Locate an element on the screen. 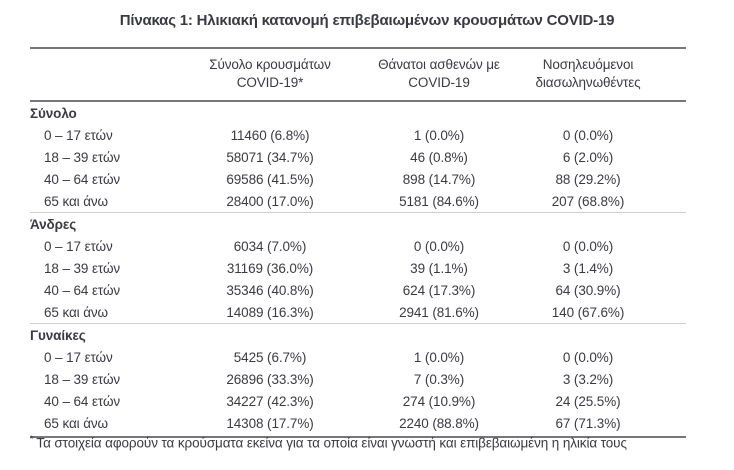 The height and width of the screenshot is (470, 734). deaths-value: 624 (17.3%) is located at coordinates (439, 290).